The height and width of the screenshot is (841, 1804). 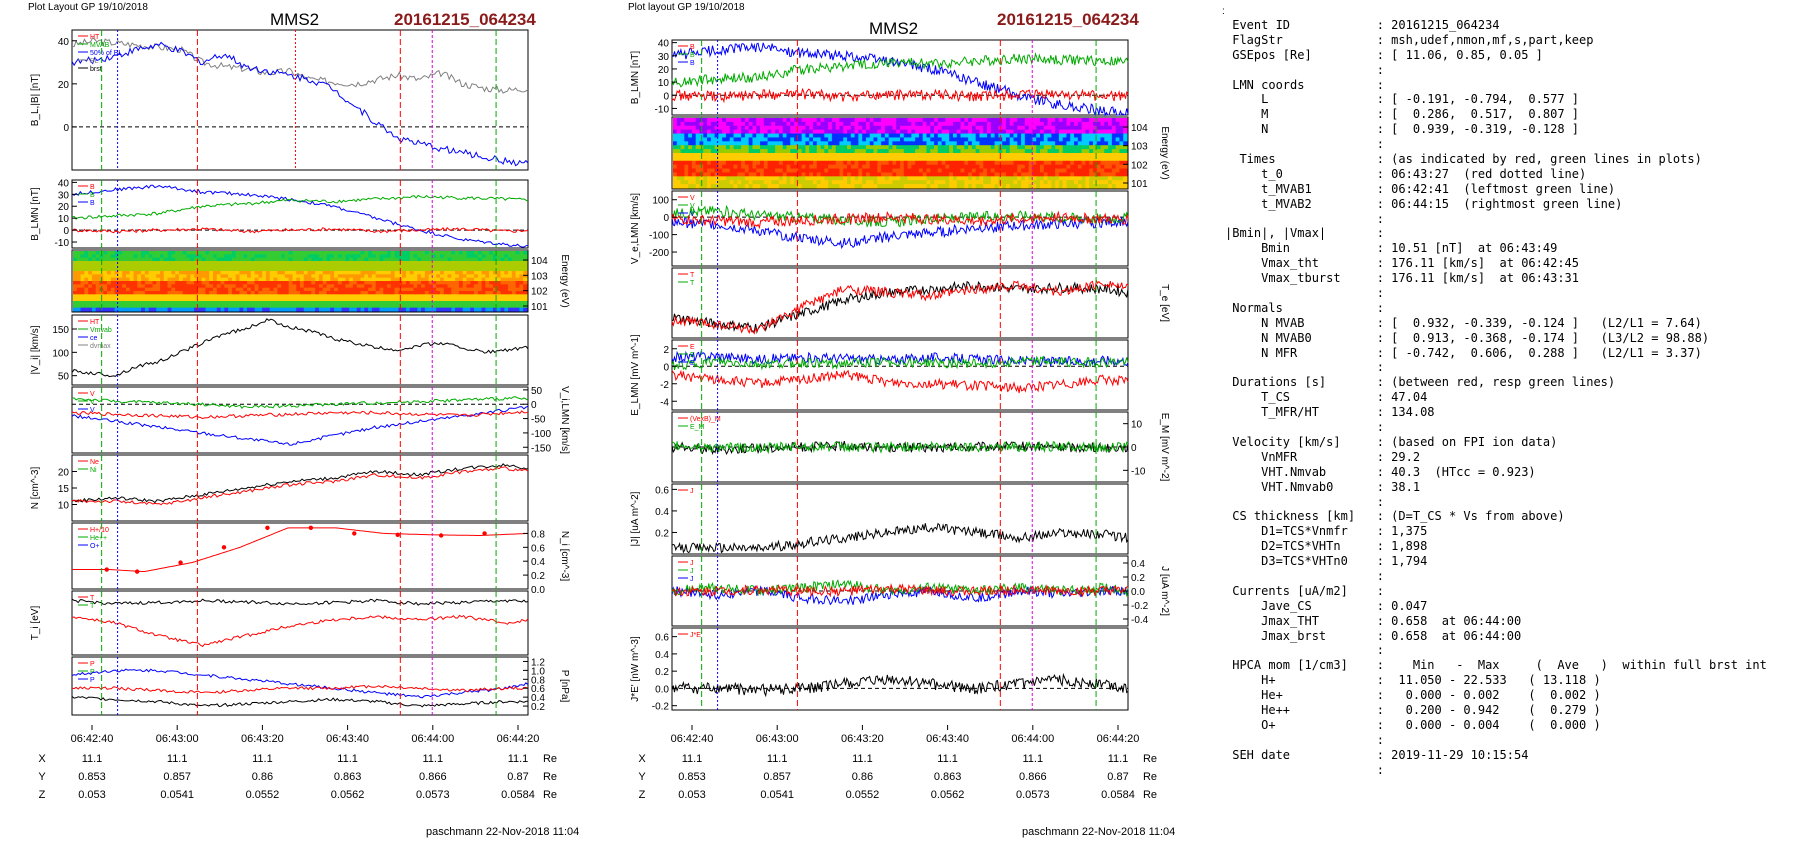 What do you see at coordinates (64, 506) in the screenshot?
I see `y-tick-label: 10` at bounding box center [64, 506].